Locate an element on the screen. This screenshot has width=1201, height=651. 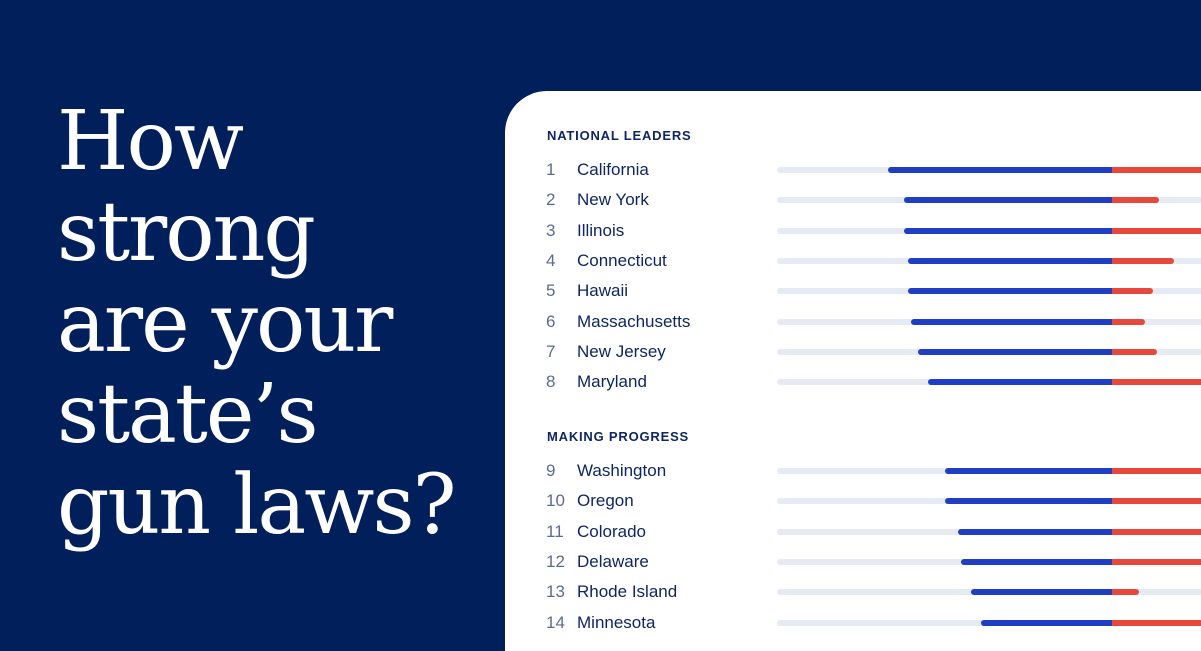
state-name: Colorado is located at coordinates (611, 531).